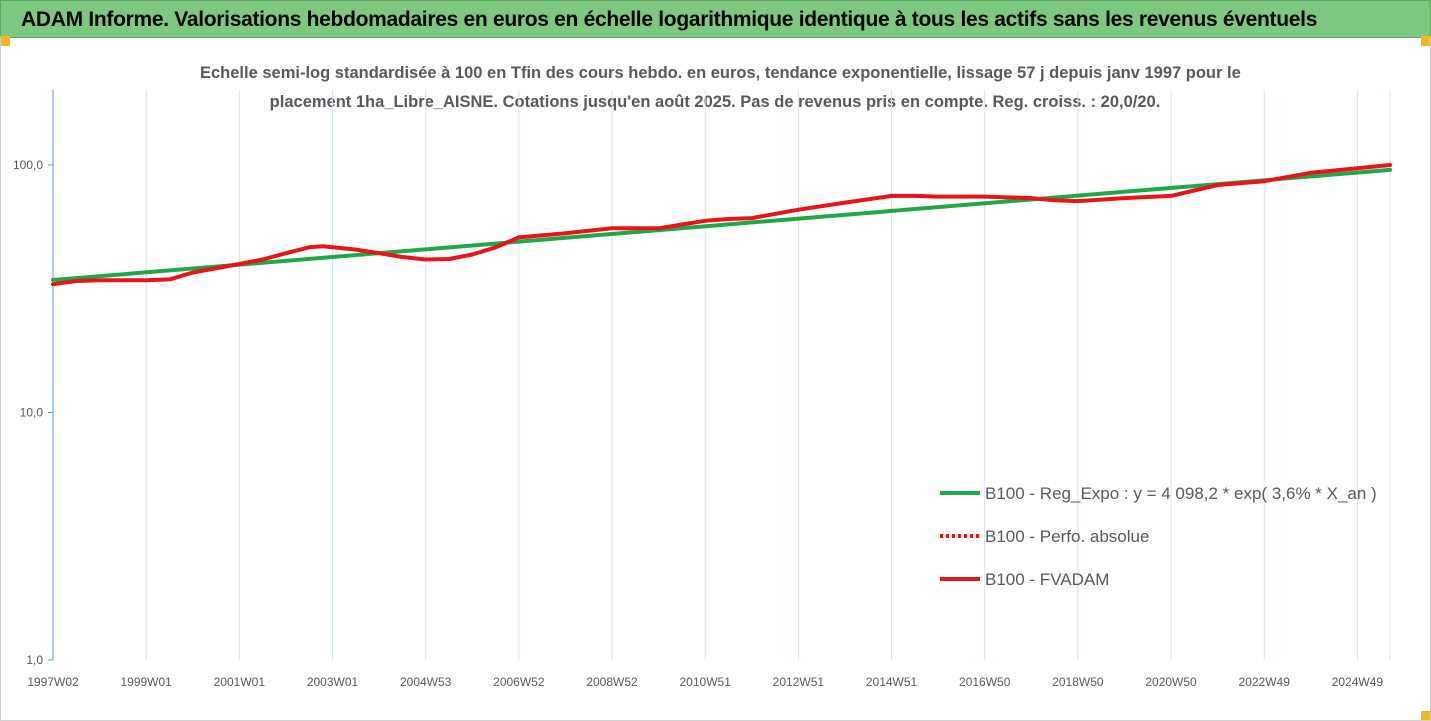 This screenshot has width=1431, height=721. I want to click on x-tick-label: 2014W51, so click(892, 682).